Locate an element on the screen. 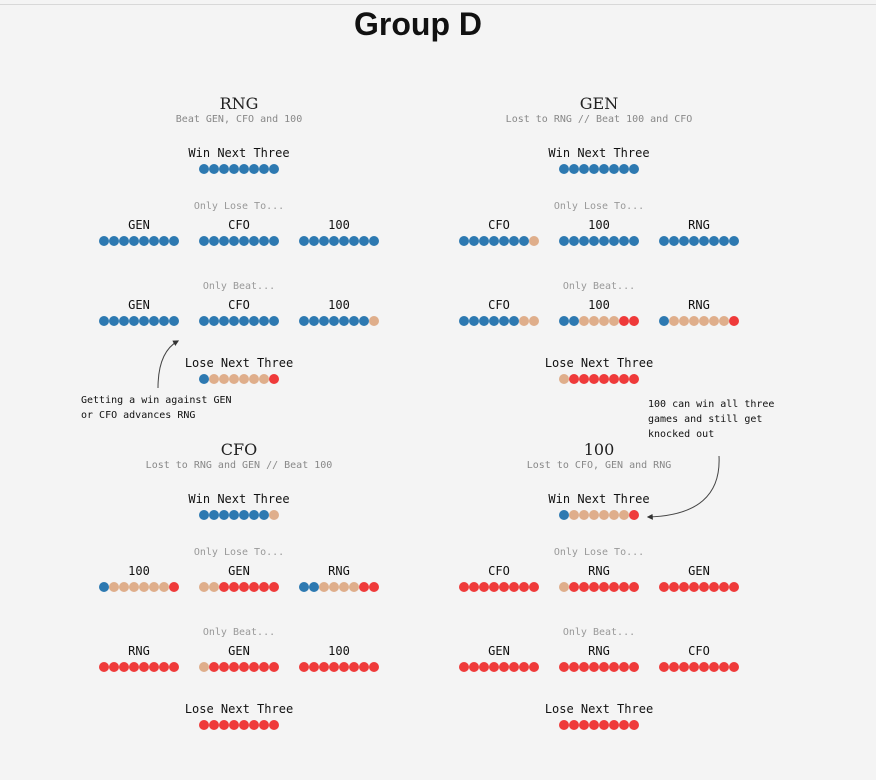 The image size is (876, 780). only-beat-opponent: 100 is located at coordinates (339, 305).